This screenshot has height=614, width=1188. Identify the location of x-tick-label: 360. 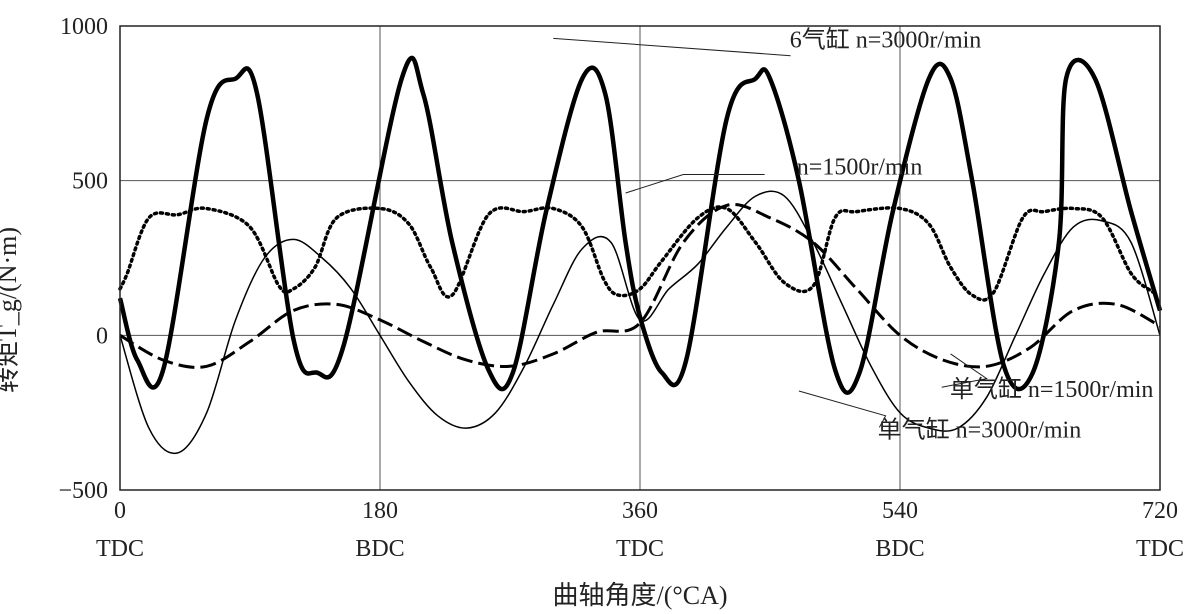
(640, 511).